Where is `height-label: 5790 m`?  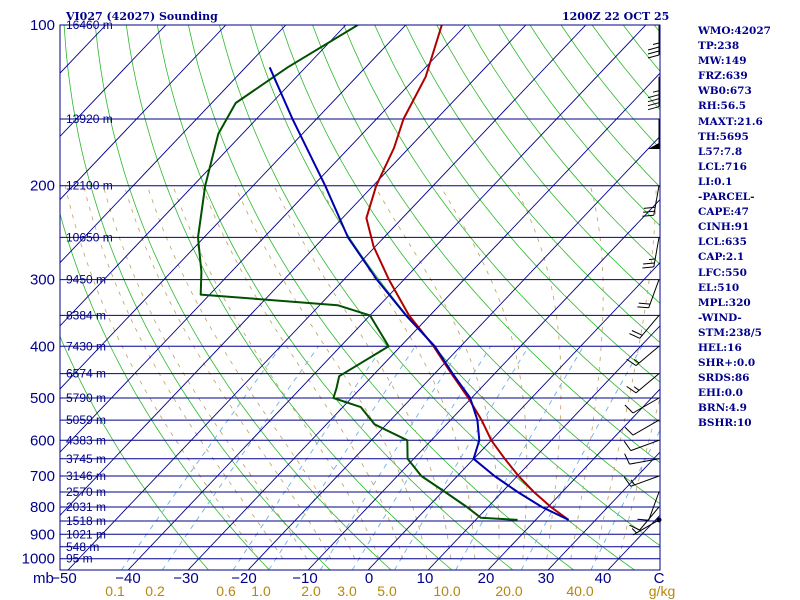
height-label: 5790 m is located at coordinates (86, 398).